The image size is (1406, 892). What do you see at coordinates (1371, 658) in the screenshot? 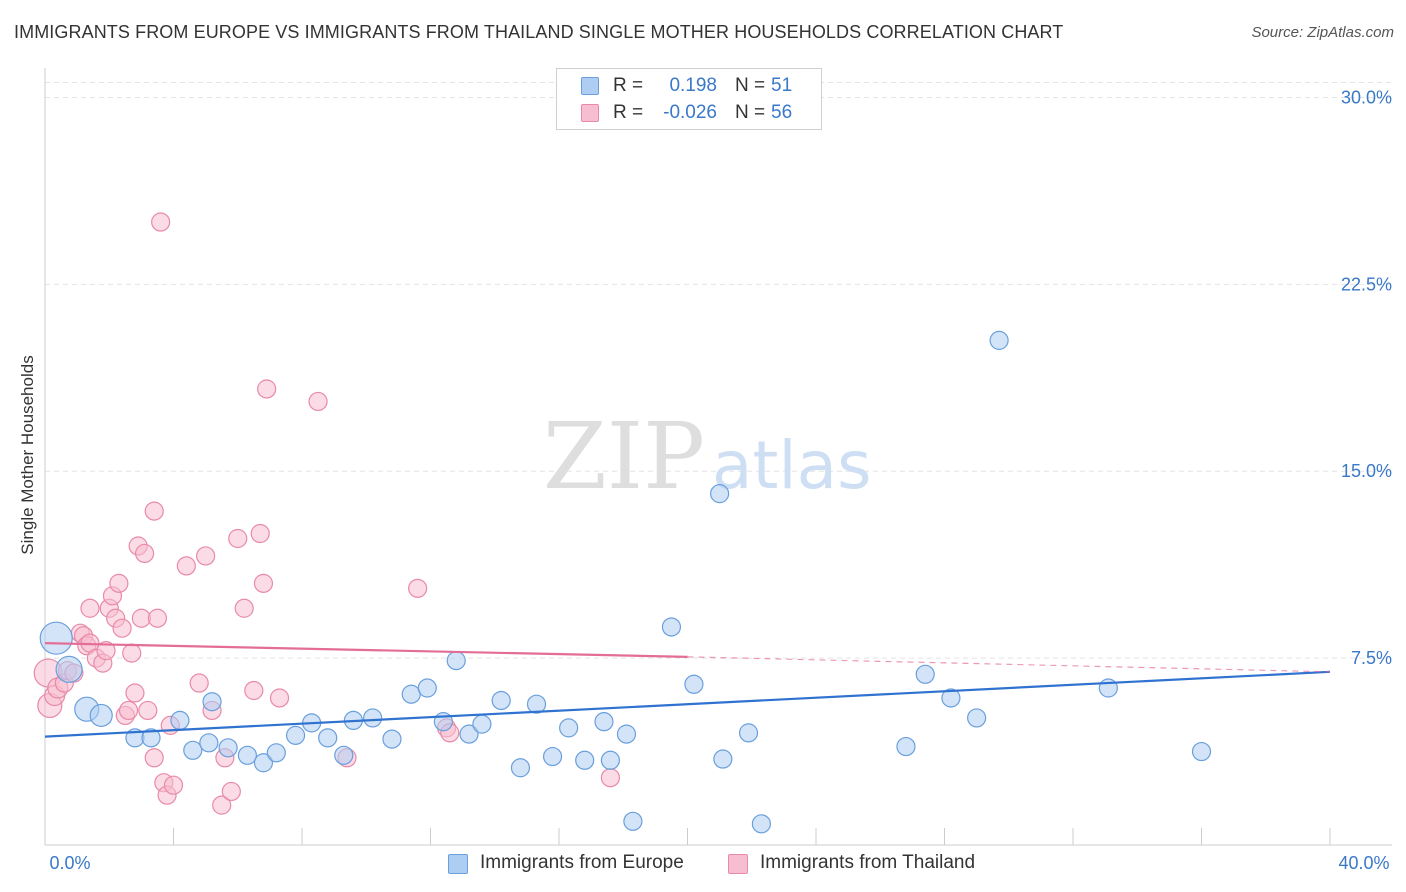
I see `y-tick-label: 7.5%` at bounding box center [1371, 658].